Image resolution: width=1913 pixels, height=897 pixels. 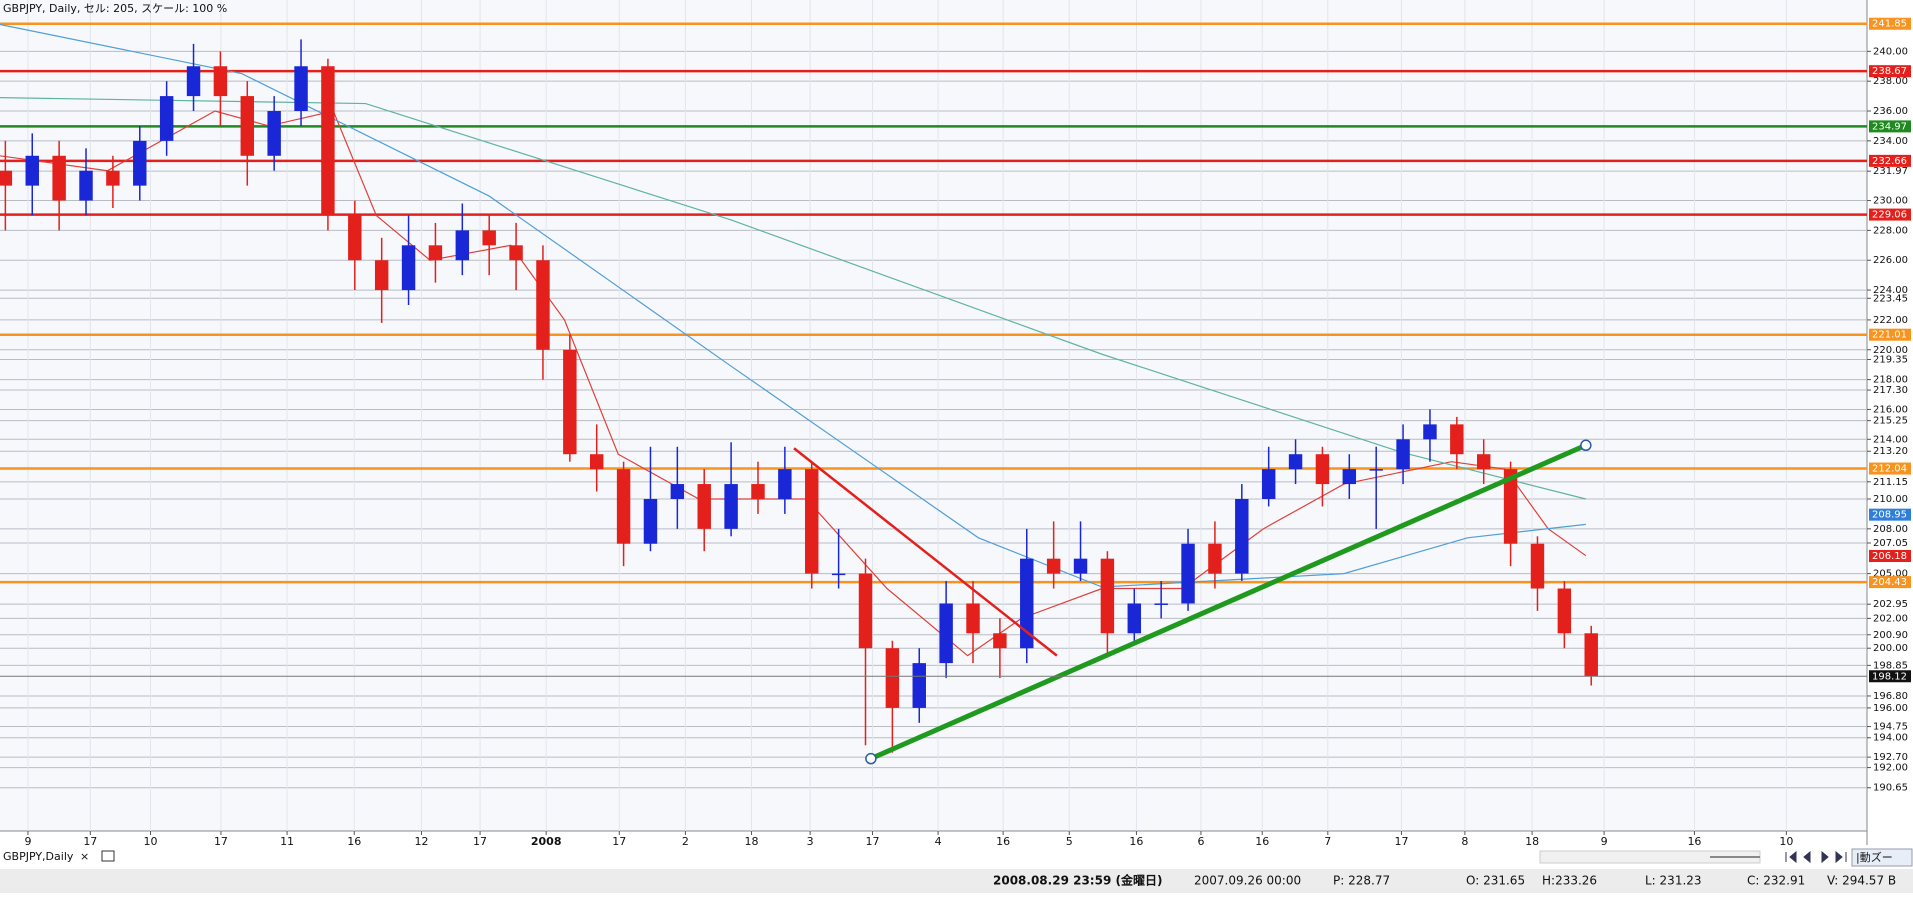 I want to click on level-label: 212.04, so click(x=1889, y=469).